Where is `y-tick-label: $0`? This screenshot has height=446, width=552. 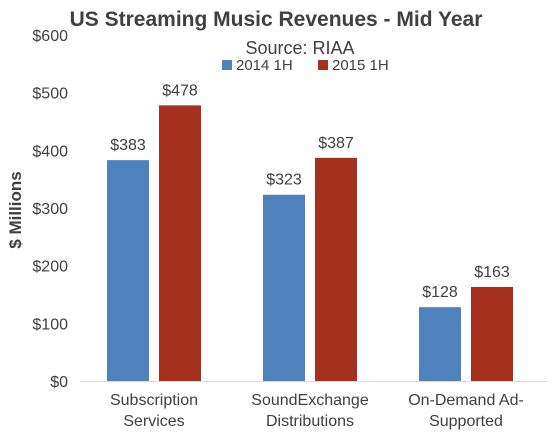 y-tick-label: $0 is located at coordinates (59, 382).